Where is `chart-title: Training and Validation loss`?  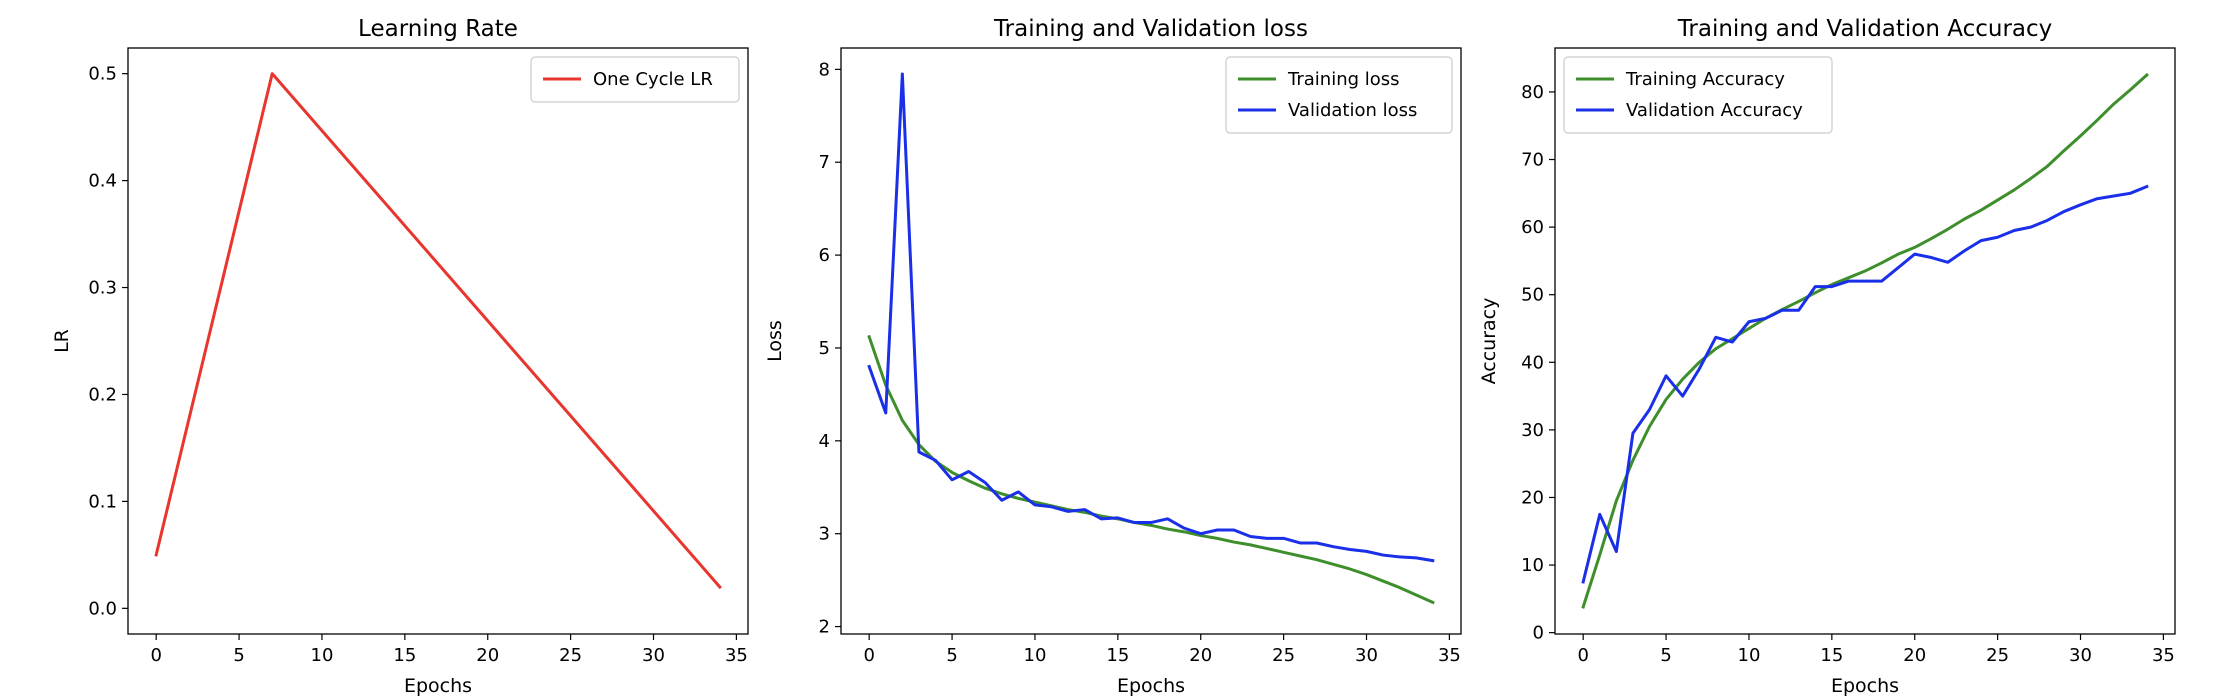 chart-title: Training and Validation loss is located at coordinates (1150, 29).